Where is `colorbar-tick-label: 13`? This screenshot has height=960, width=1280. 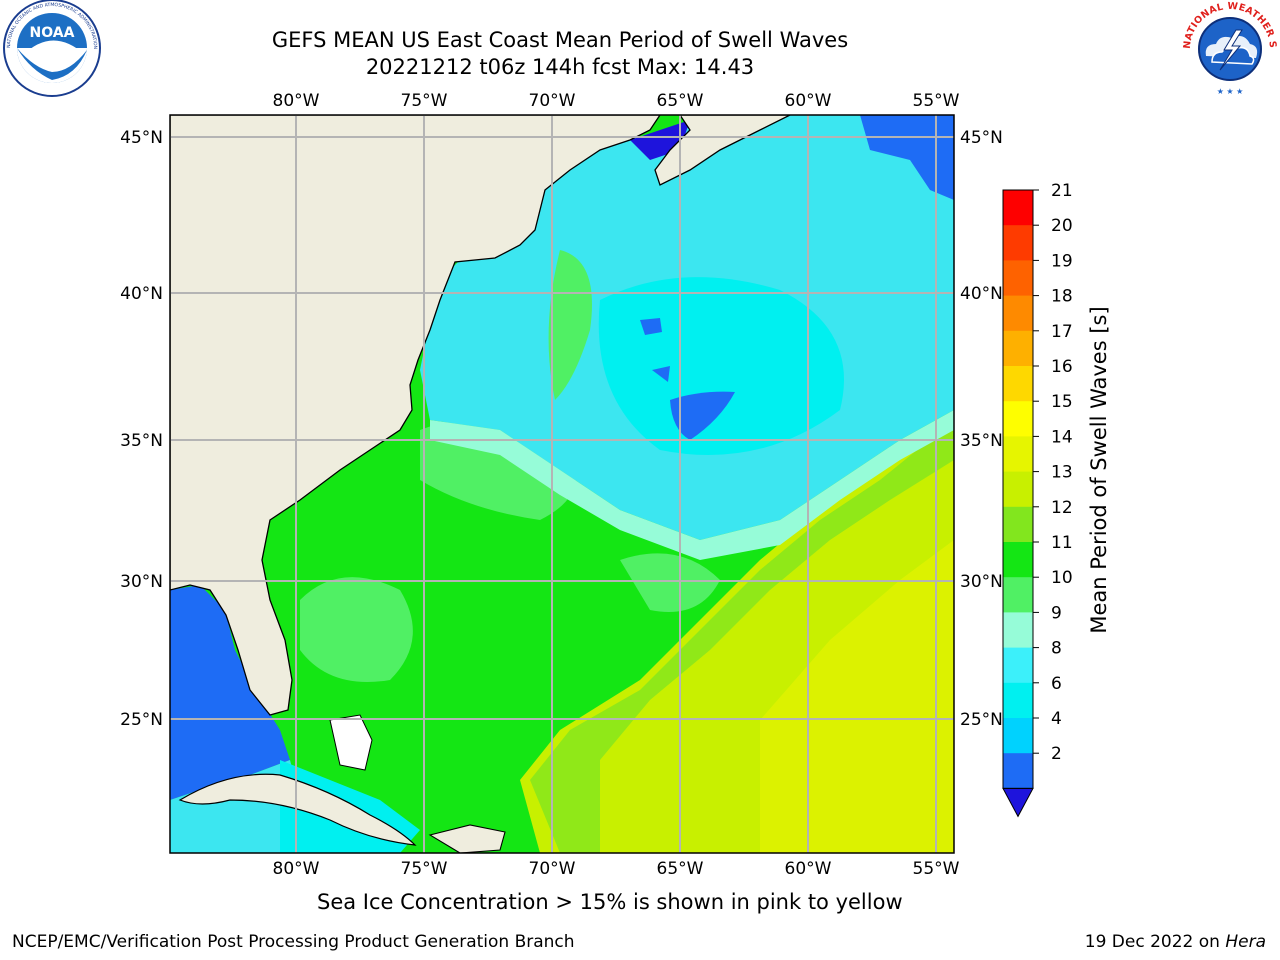 colorbar-tick-label: 13 is located at coordinates (1062, 473).